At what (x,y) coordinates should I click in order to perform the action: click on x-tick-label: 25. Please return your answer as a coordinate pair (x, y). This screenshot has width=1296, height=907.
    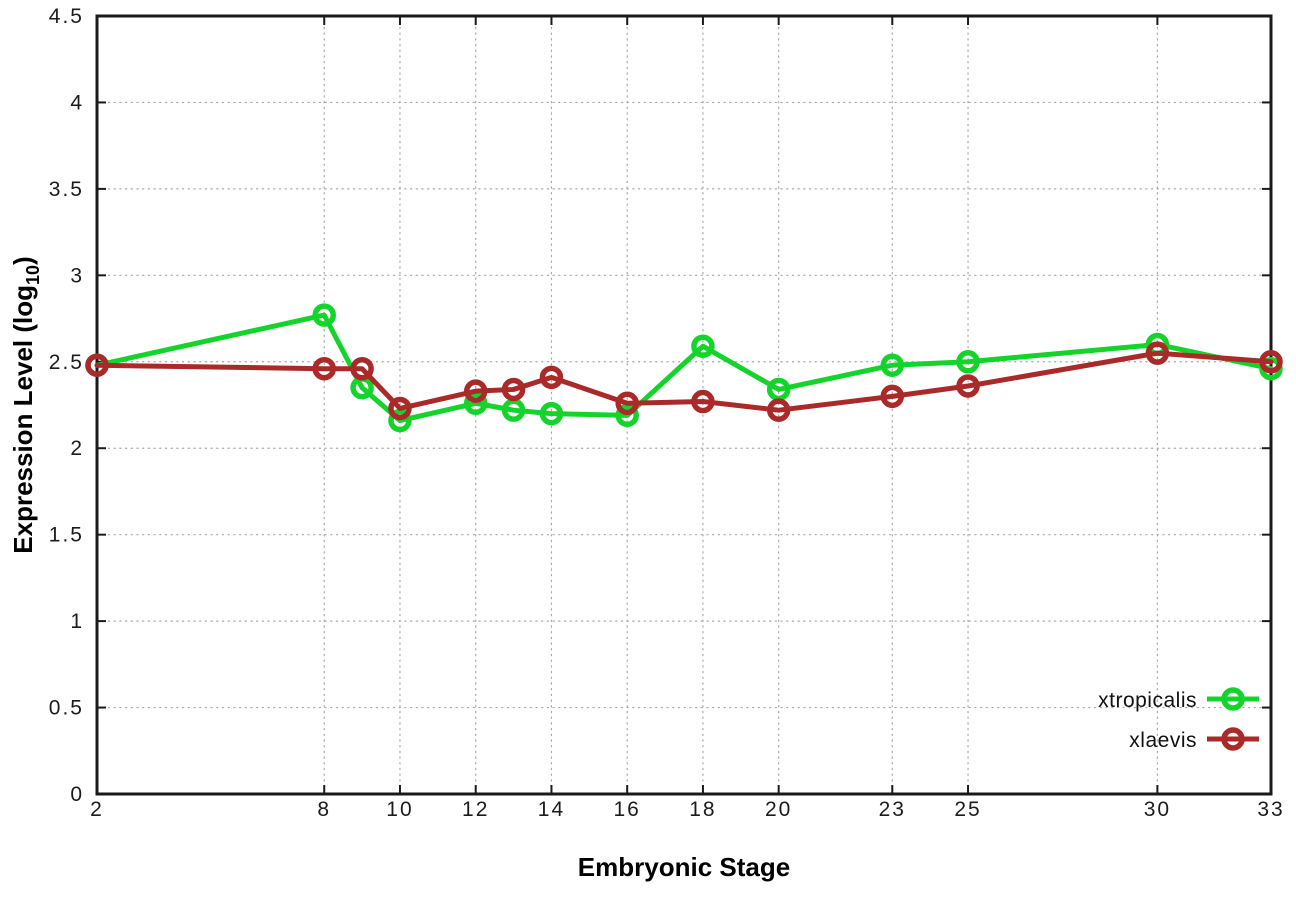
    Looking at the image, I should click on (967, 809).